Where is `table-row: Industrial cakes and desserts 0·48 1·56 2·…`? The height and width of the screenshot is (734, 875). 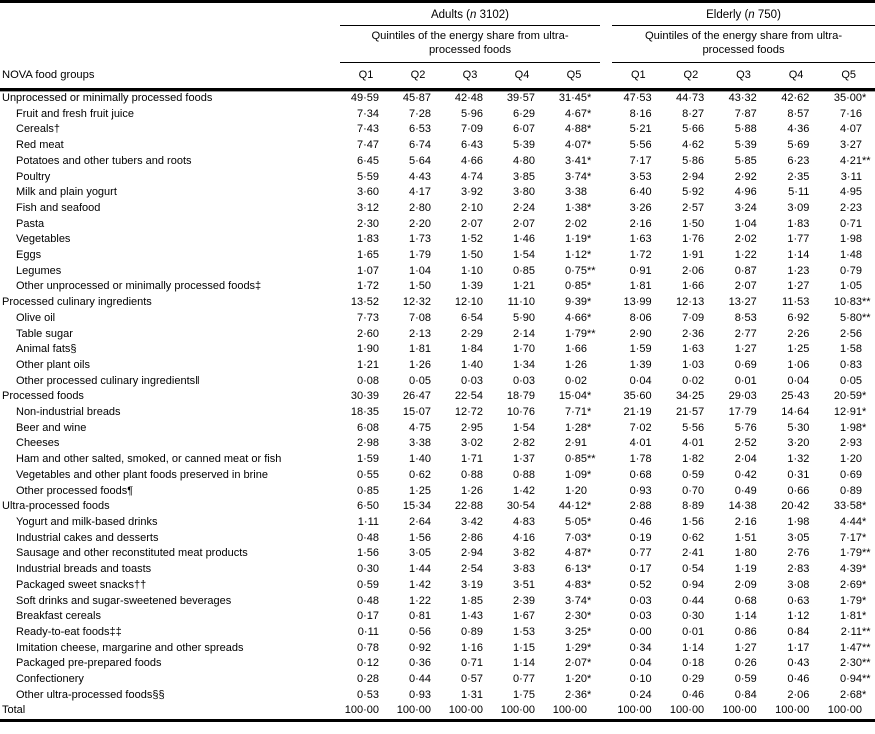
table-row: Industrial cakes and desserts 0·48 1·56 2·… is located at coordinates (437, 539).